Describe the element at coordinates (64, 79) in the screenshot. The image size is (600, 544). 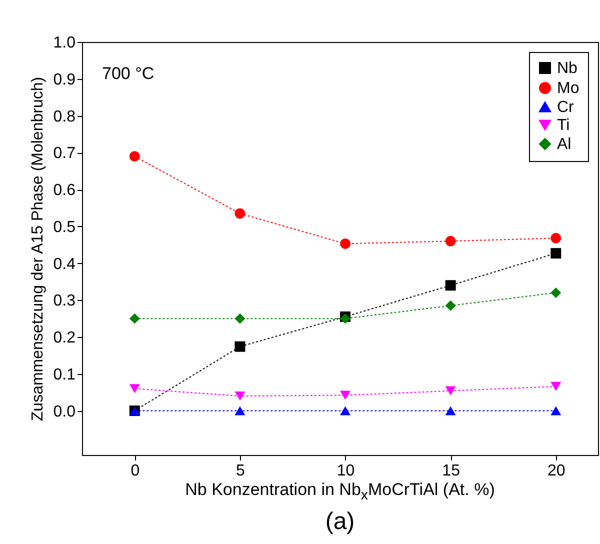
I see `y-tick-label: 0.9` at that location.